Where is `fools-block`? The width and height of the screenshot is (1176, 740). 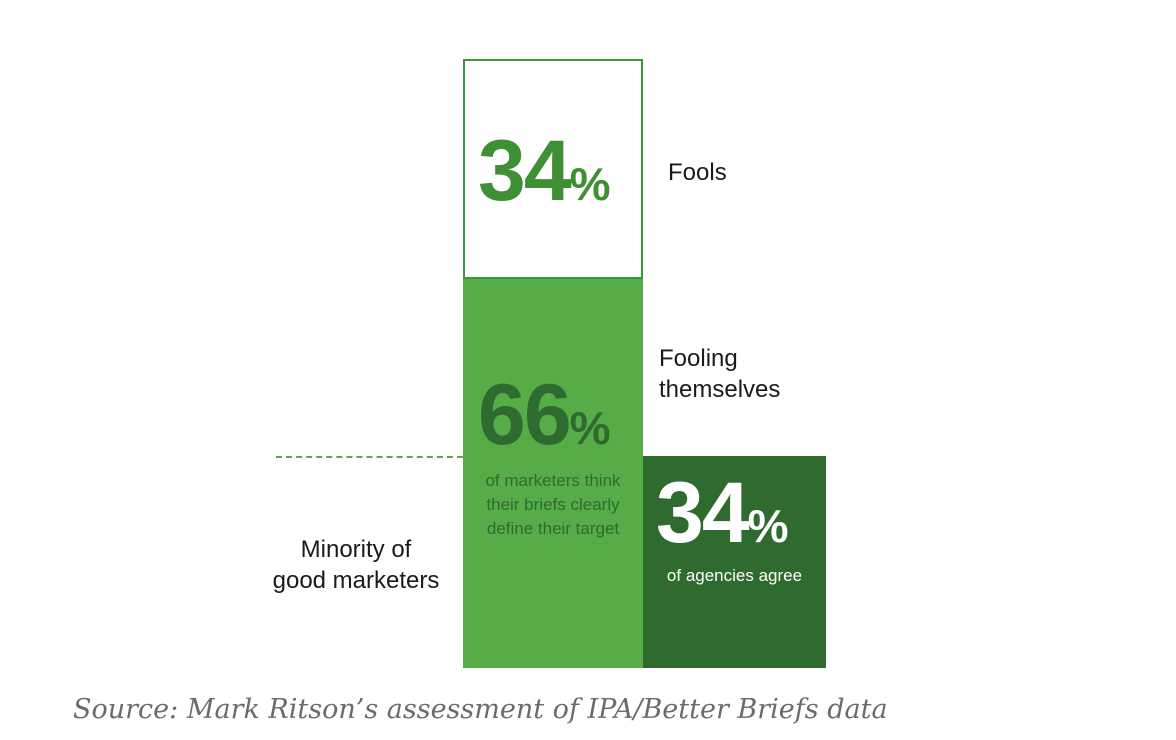 fools-block is located at coordinates (553, 169).